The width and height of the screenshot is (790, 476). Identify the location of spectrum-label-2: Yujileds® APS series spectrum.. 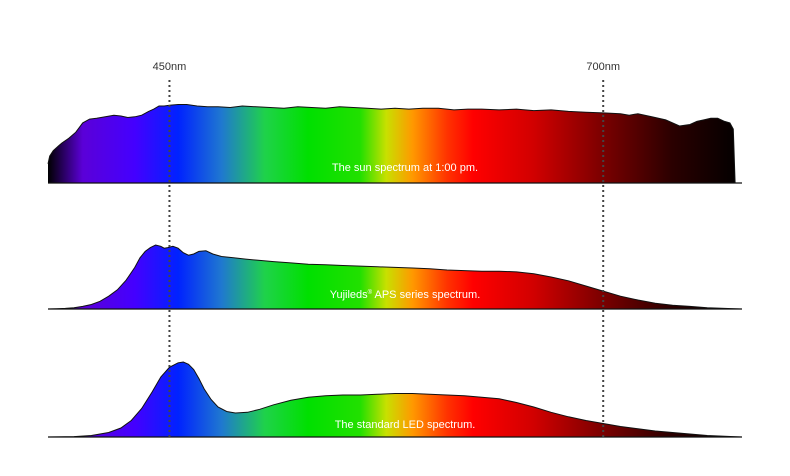
(405, 295).